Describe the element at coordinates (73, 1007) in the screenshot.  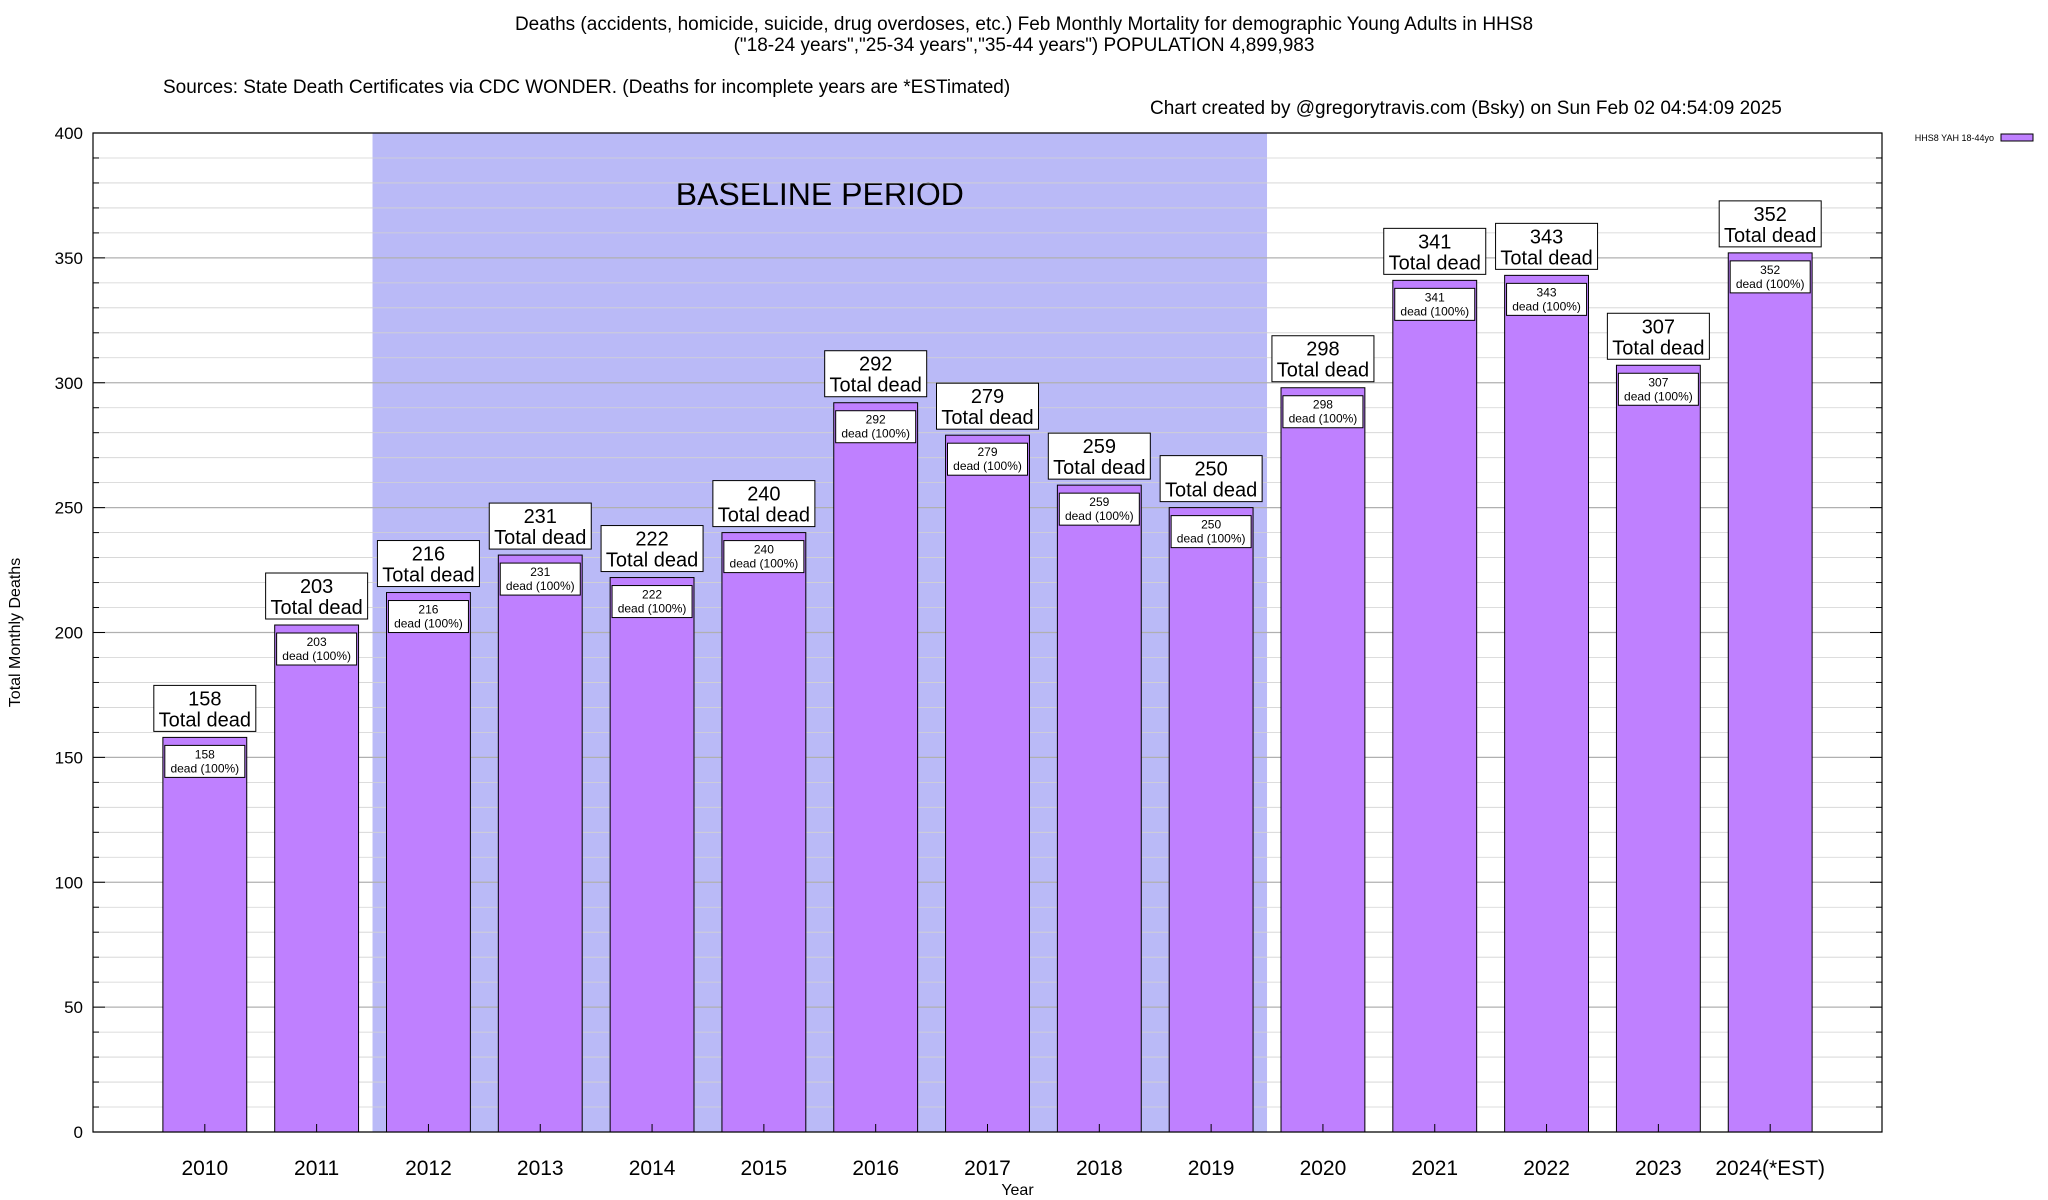
I see `y-tick-label: 50` at that location.